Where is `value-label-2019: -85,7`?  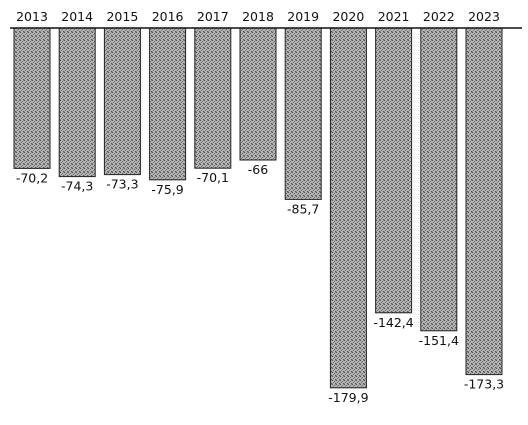
value-label-2019: -85,7 is located at coordinates (303, 208).